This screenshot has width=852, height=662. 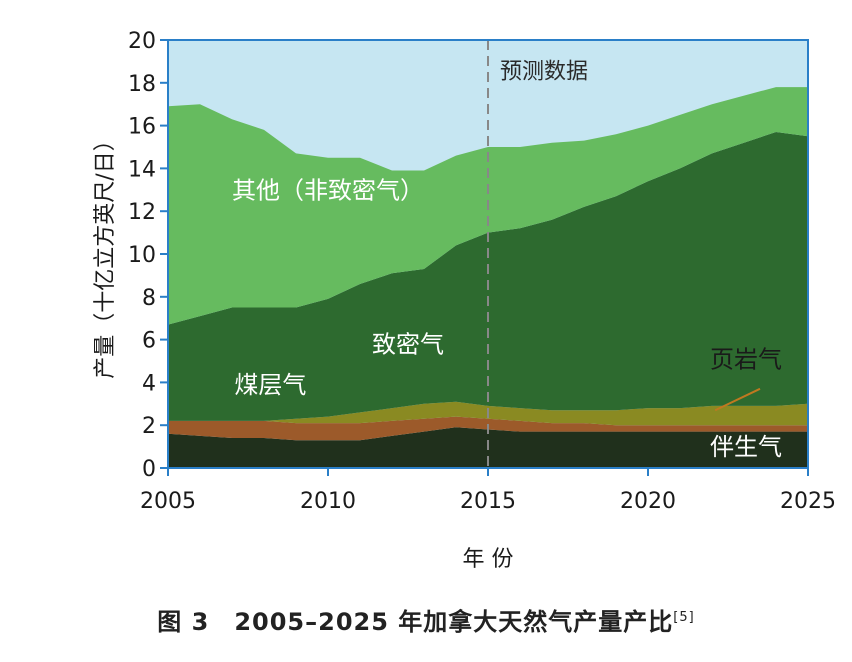 I want to click on y-tick-label: 4, so click(x=149, y=383).